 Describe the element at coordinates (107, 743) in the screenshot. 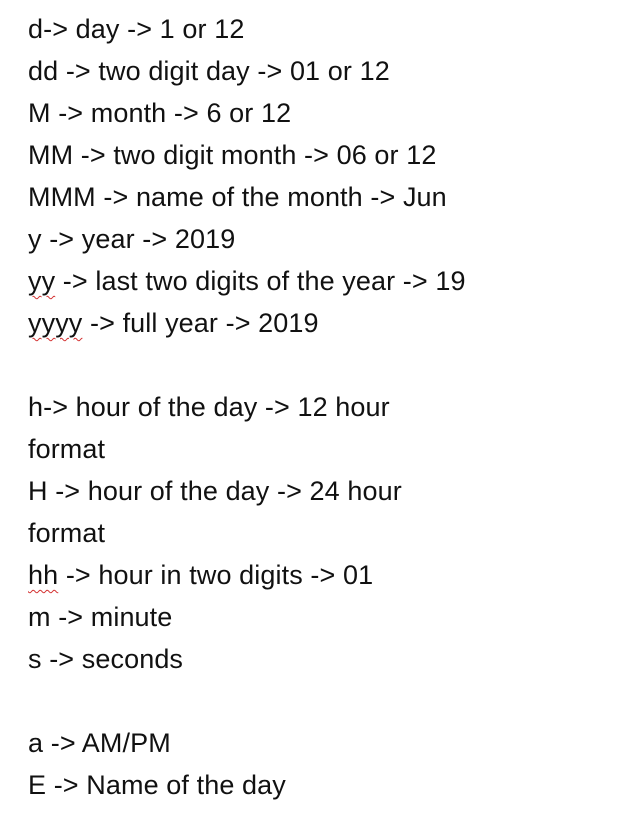

I see `pattern-description: -> AM/PM` at that location.